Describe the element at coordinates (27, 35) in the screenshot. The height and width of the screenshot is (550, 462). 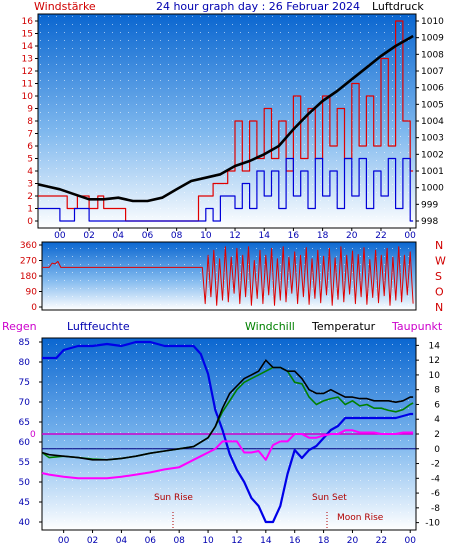
I see `wind-tick-label: 15` at that location.